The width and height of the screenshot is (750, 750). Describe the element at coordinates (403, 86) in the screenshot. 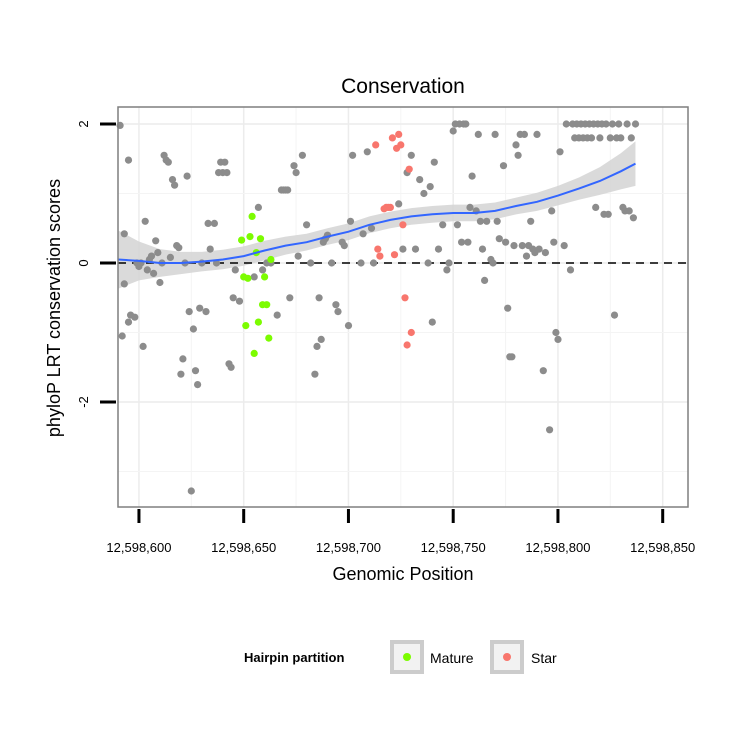

I see `chart-title: Conservation` at that location.